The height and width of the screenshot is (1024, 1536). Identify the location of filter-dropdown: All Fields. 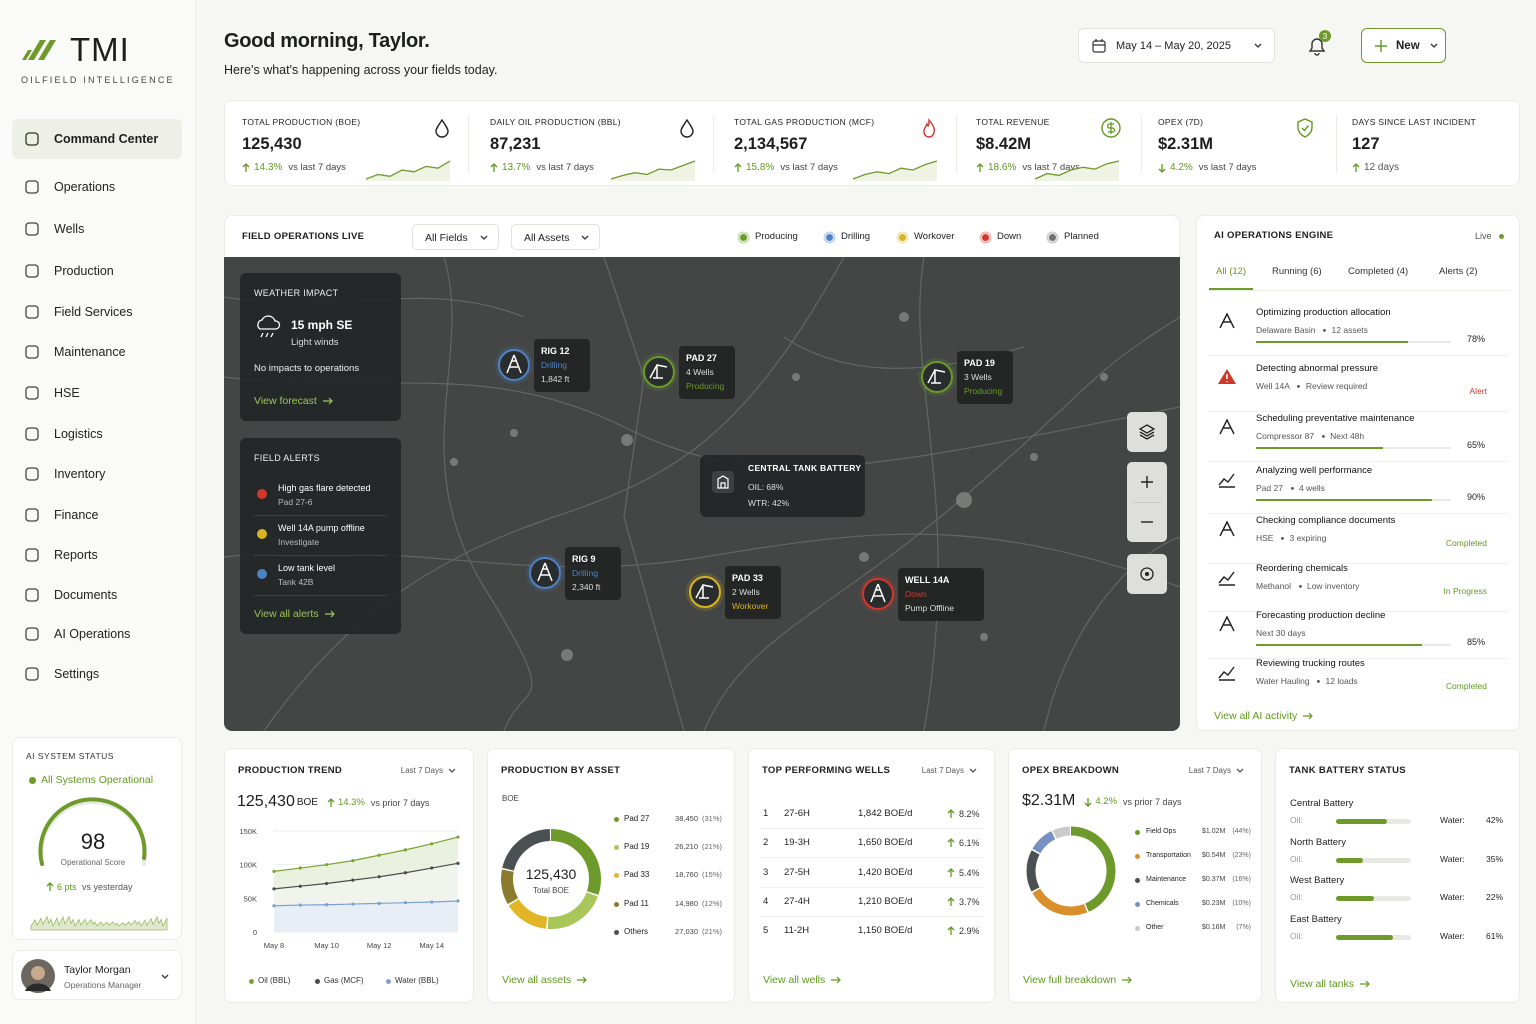
(455, 237).